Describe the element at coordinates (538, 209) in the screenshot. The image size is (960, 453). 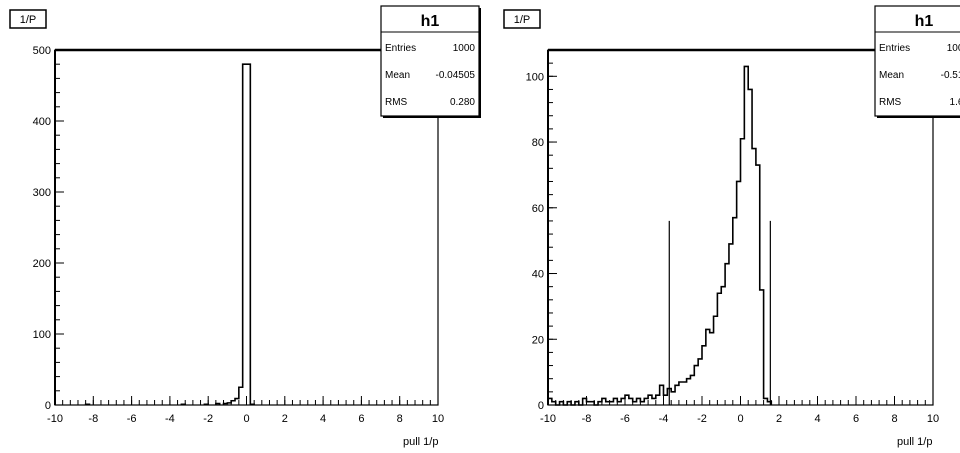
I see `y-tick-label: 60` at that location.